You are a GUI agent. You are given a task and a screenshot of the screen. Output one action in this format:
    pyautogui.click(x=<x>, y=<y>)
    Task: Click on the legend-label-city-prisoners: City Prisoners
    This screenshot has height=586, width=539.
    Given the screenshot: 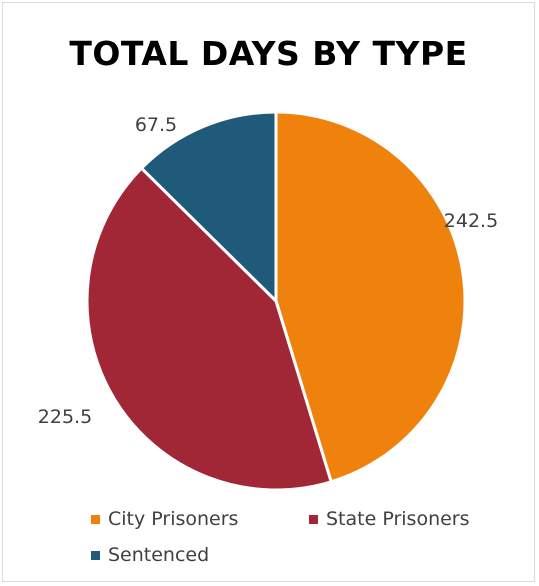 What is the action you would take?
    pyautogui.click(x=173, y=519)
    